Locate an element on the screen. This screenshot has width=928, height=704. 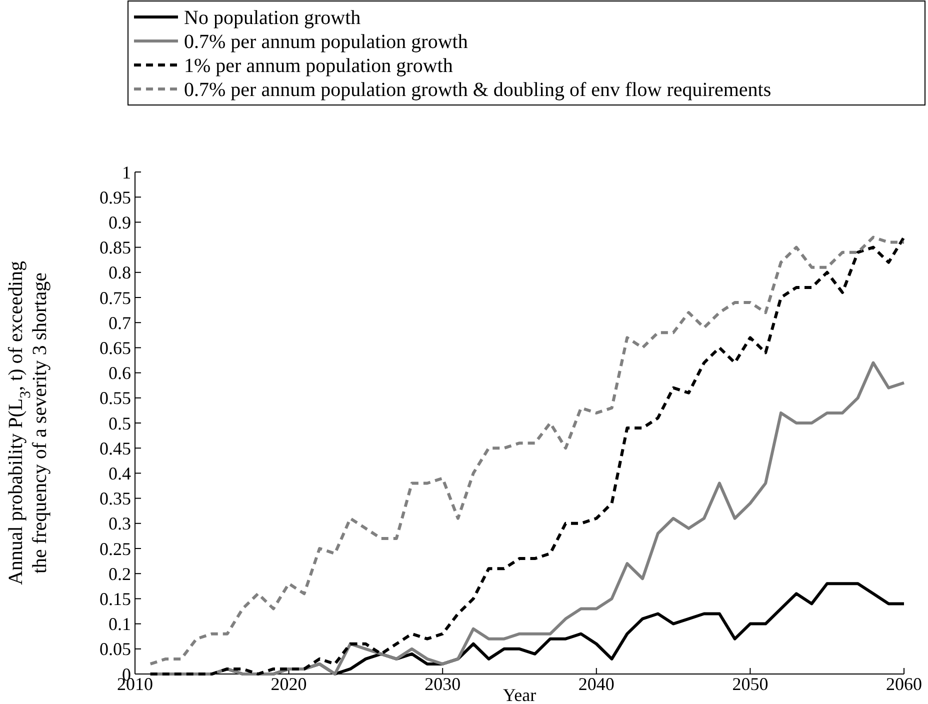
legend-label: No population growth is located at coordinates (272, 18).